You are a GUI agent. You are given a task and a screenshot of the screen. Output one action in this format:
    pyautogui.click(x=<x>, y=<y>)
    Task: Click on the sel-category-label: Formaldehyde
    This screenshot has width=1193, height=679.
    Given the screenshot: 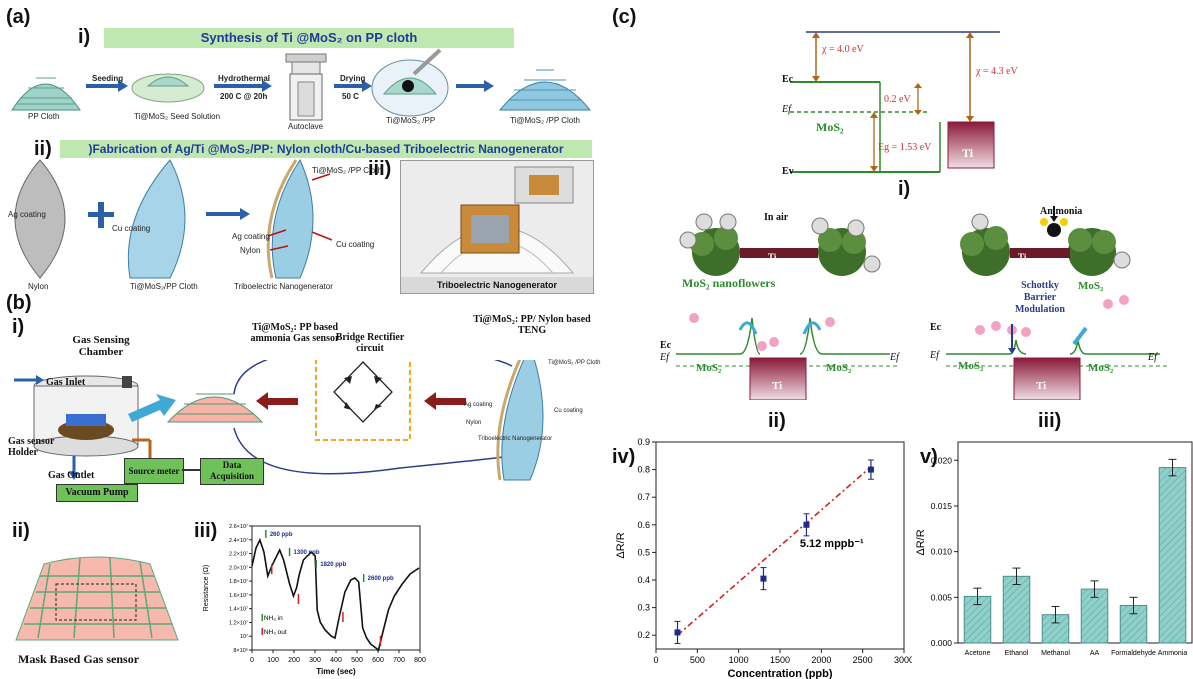 What is the action you would take?
    pyautogui.click(x=1133, y=653)
    